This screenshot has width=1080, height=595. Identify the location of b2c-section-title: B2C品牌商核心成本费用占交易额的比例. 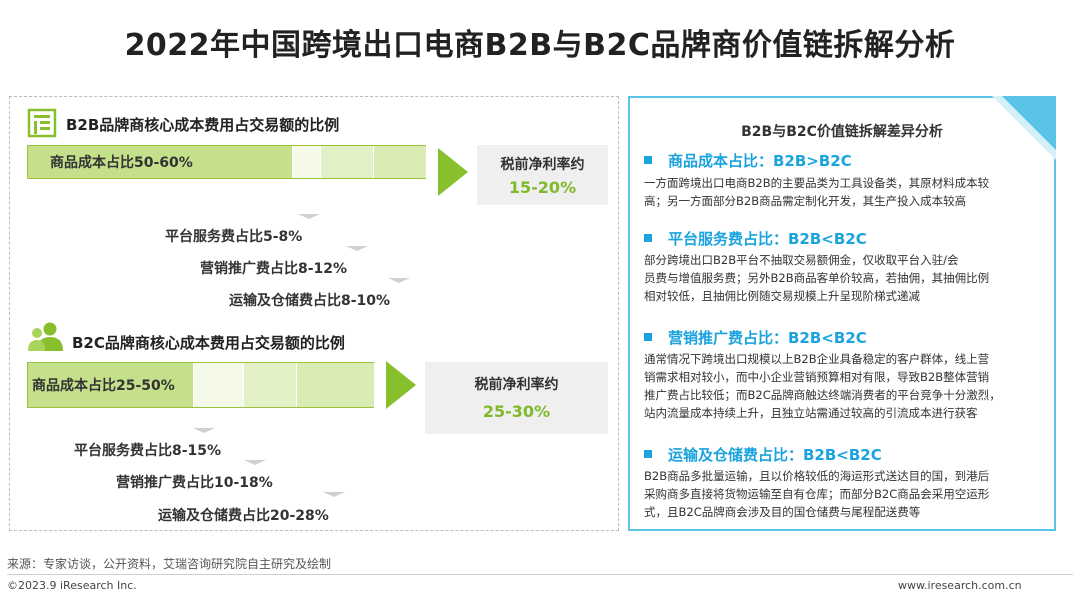
(208, 343).